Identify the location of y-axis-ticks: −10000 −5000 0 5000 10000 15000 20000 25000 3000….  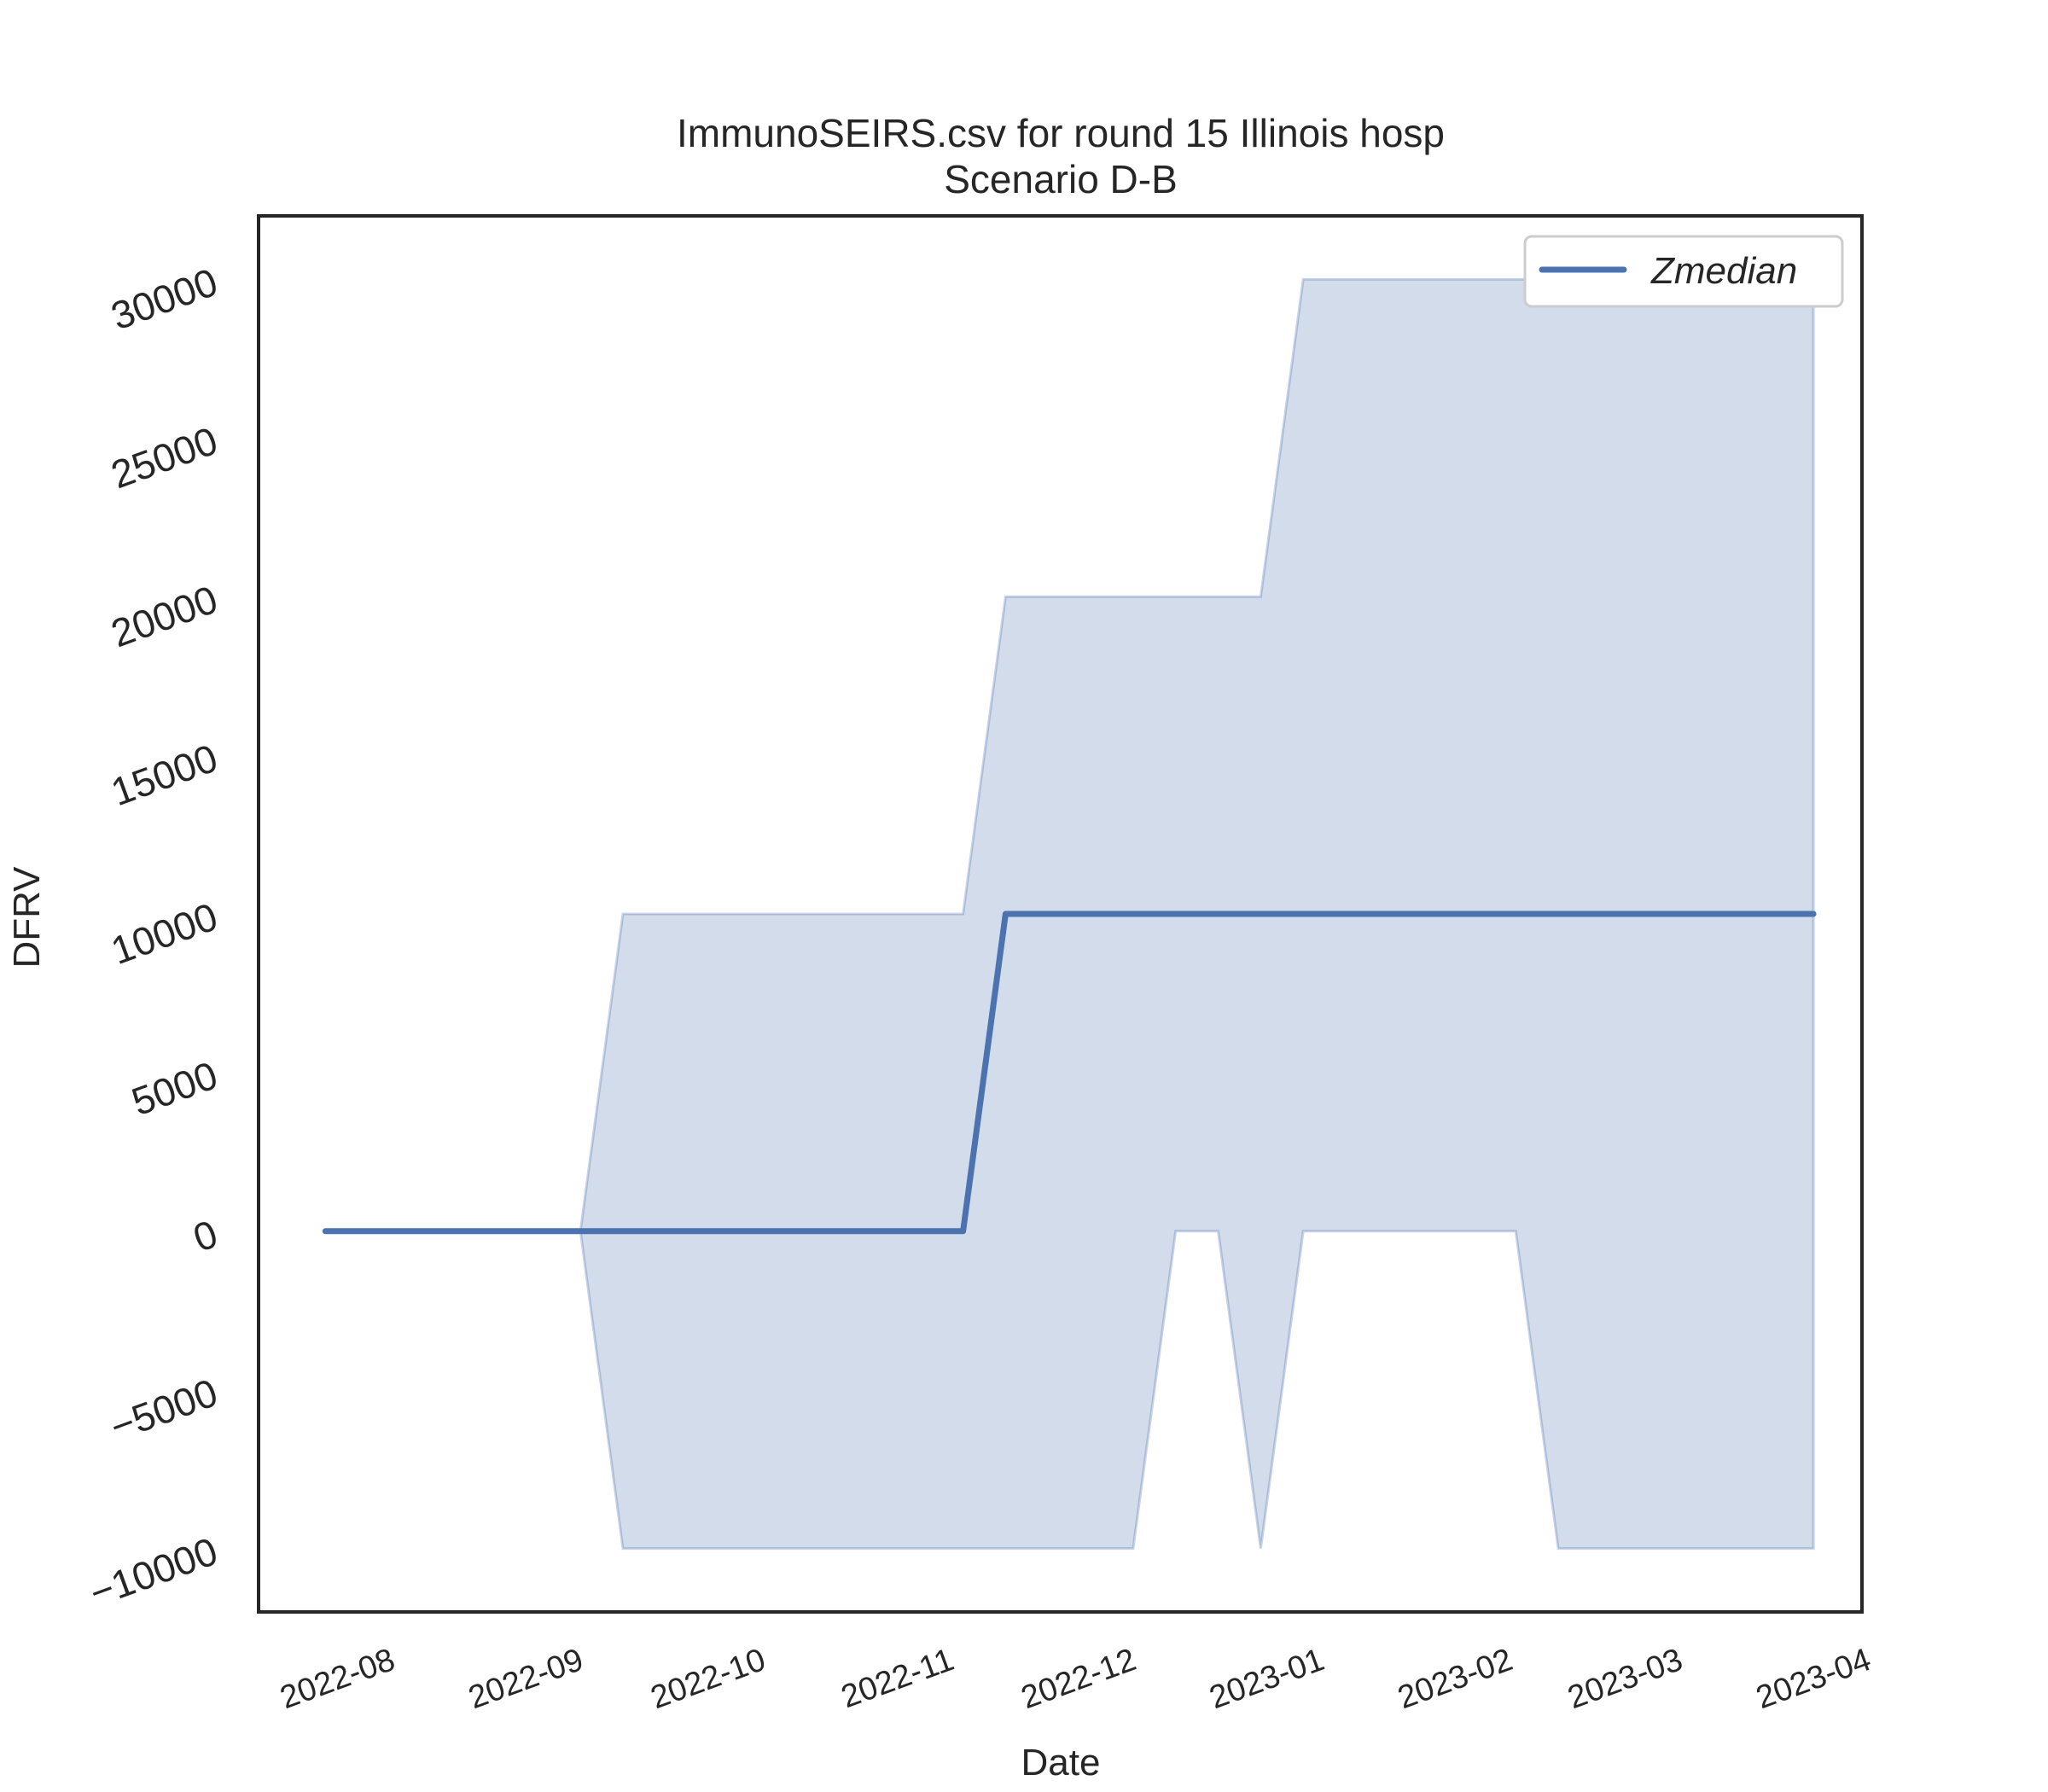
(153, 937).